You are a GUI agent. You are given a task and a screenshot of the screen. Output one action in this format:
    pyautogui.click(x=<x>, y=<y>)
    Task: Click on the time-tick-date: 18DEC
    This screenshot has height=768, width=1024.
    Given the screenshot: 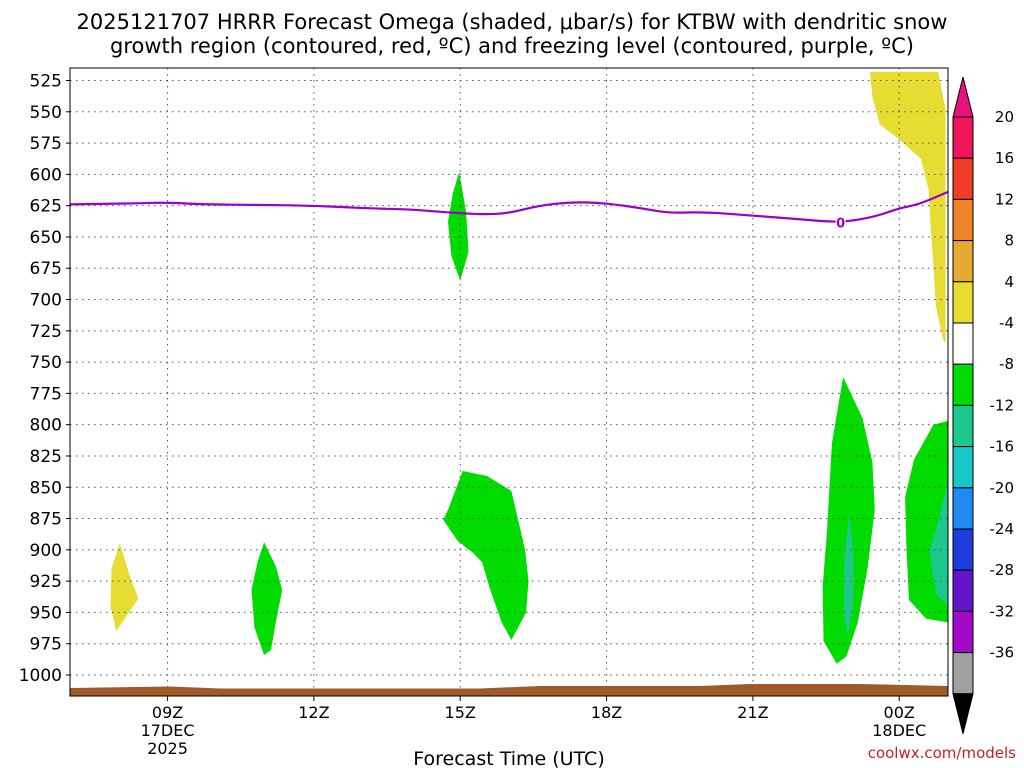 What is the action you would take?
    pyautogui.click(x=899, y=730)
    